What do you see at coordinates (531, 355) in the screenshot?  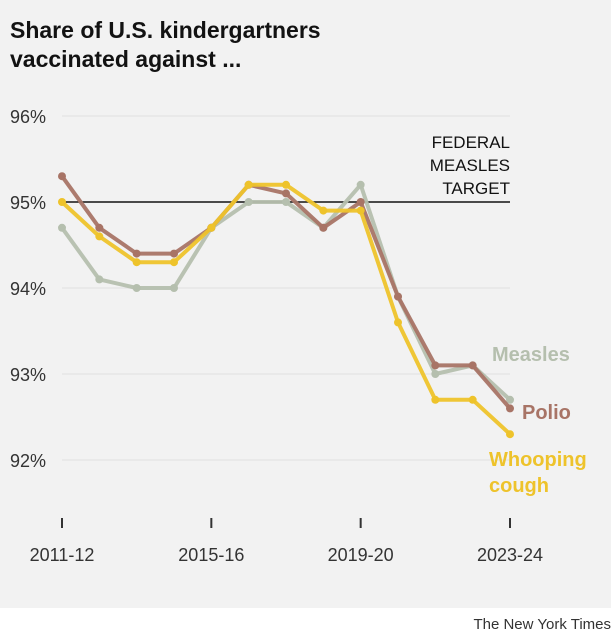 I see `measles-legend-label: Measles` at bounding box center [531, 355].